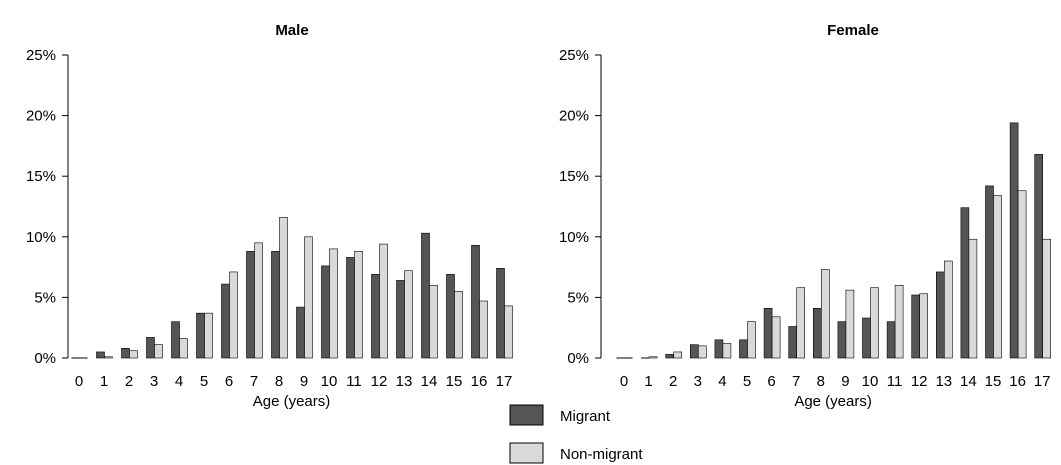 This screenshot has width=1061, height=465. Describe the element at coordinates (576, 434) in the screenshot. I see `legend: Migrant Non-migrant` at that location.